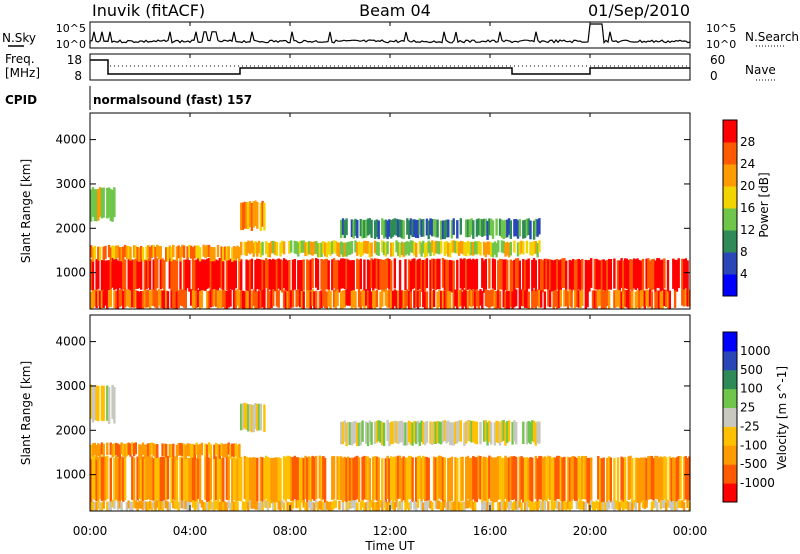  I want to click on power-colorbar-segment, so click(730, 197).